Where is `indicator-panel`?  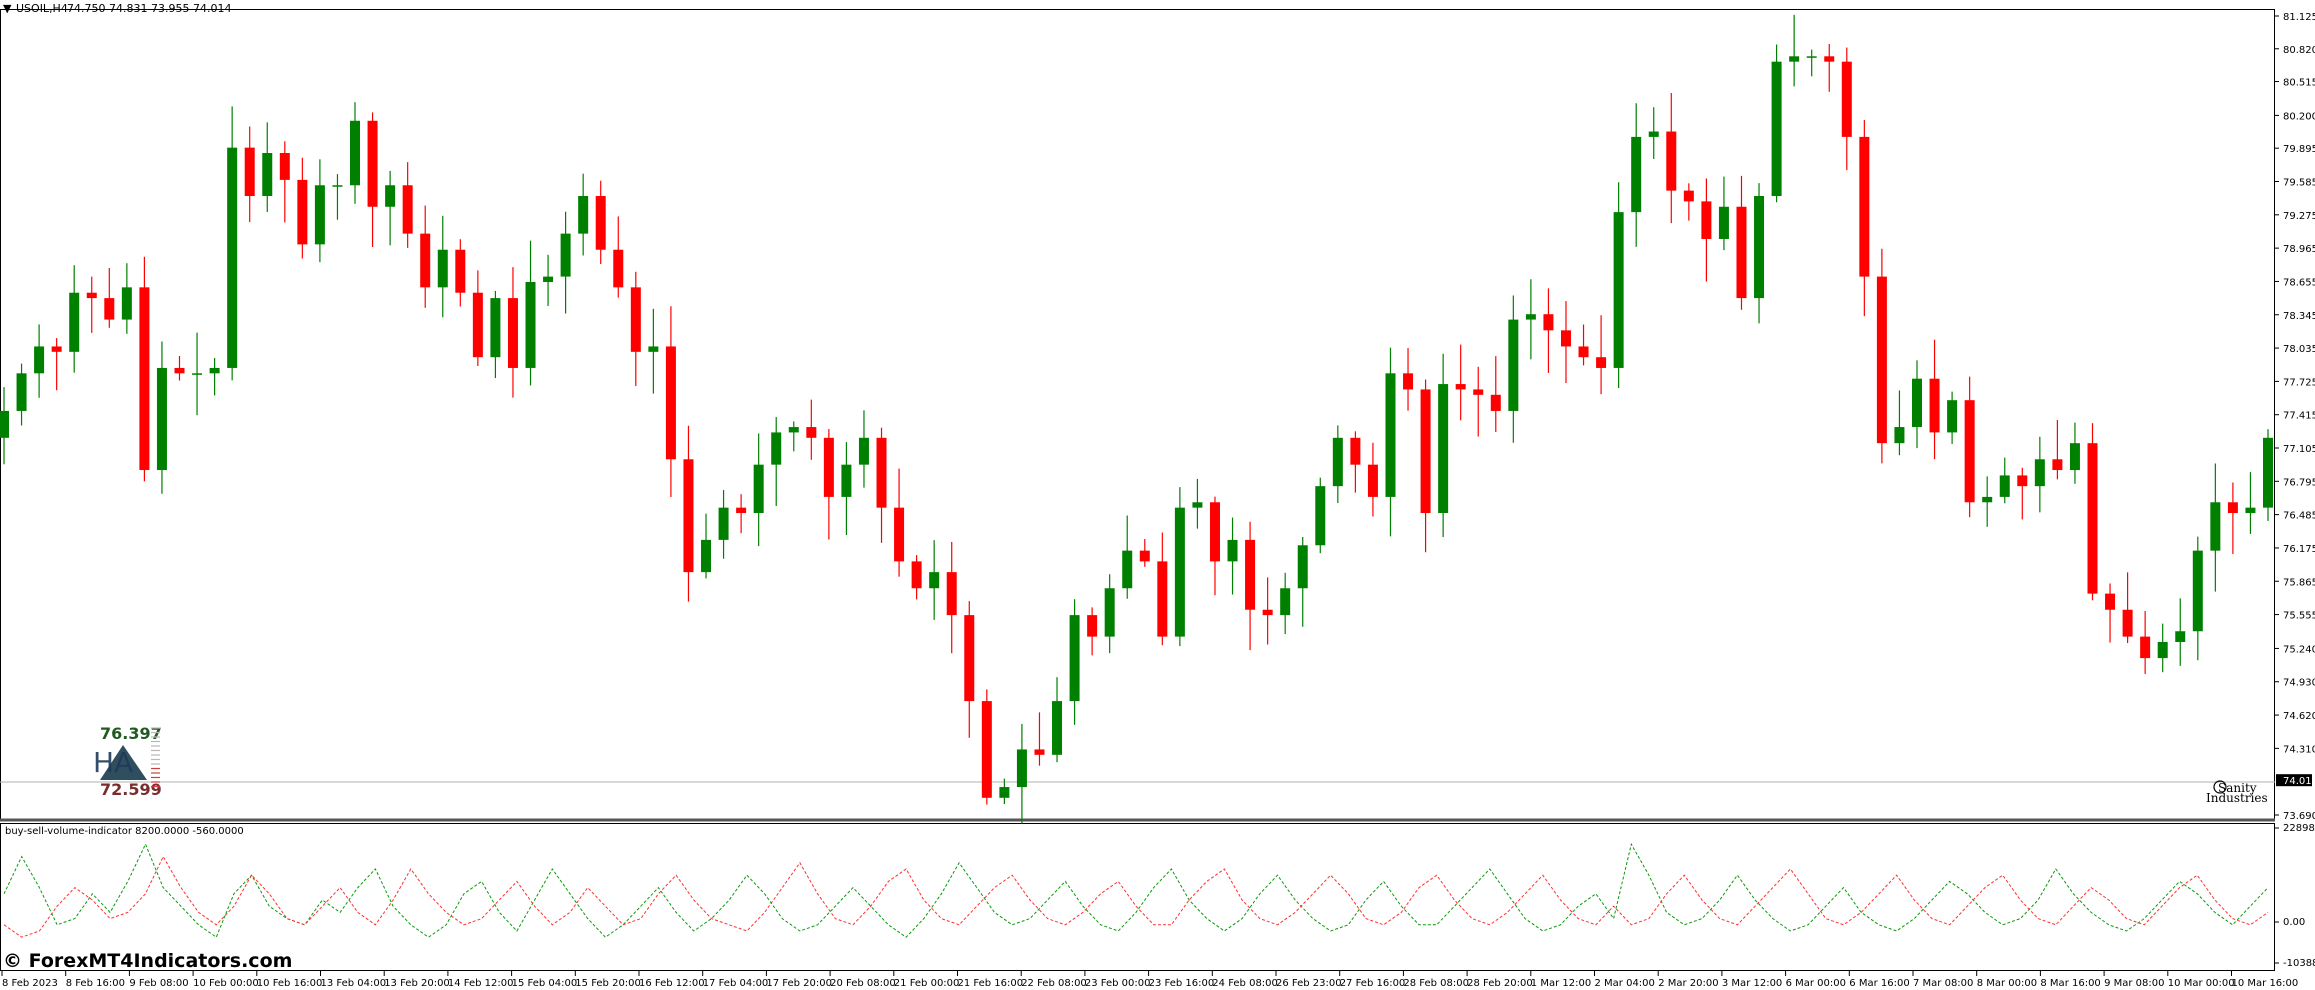 indicator-panel is located at coordinates (1137, 897).